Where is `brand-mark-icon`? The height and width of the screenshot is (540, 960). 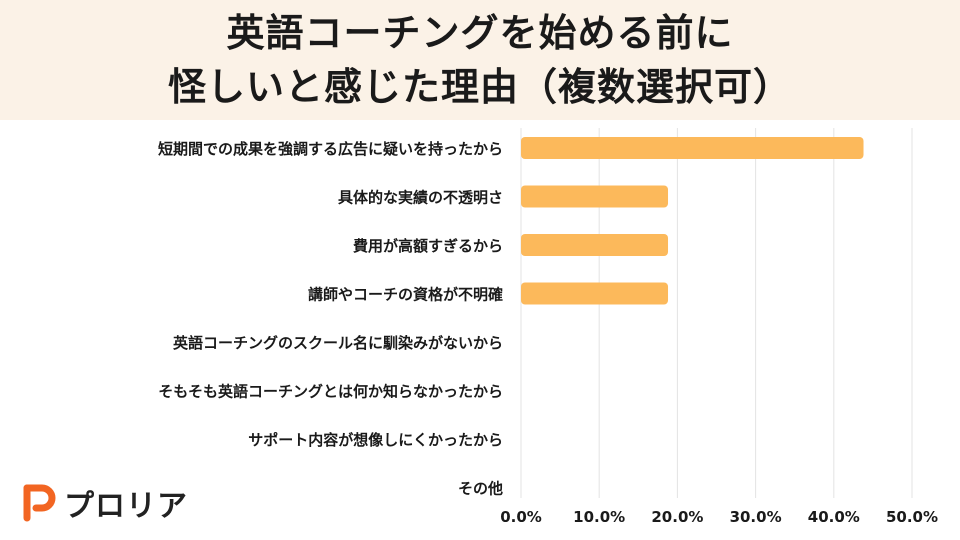
brand-mark-icon is located at coordinates (39, 503).